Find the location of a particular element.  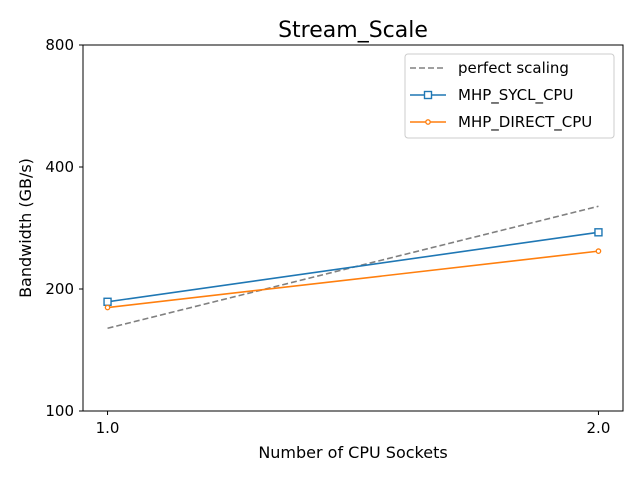

legend-marker-mhp-direct-cpu is located at coordinates (428, 122).